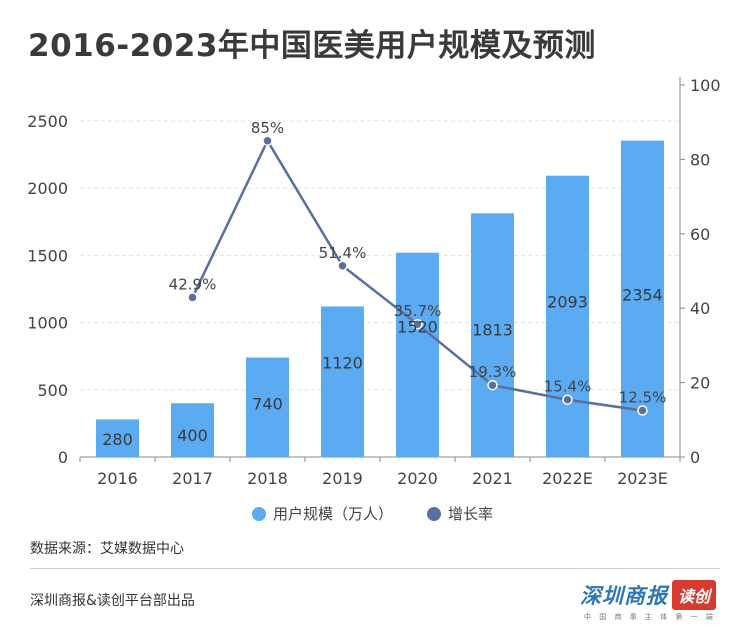  I want to click on chart-title: 2016-2023年中国医美用户规模及预测, so click(312, 46).